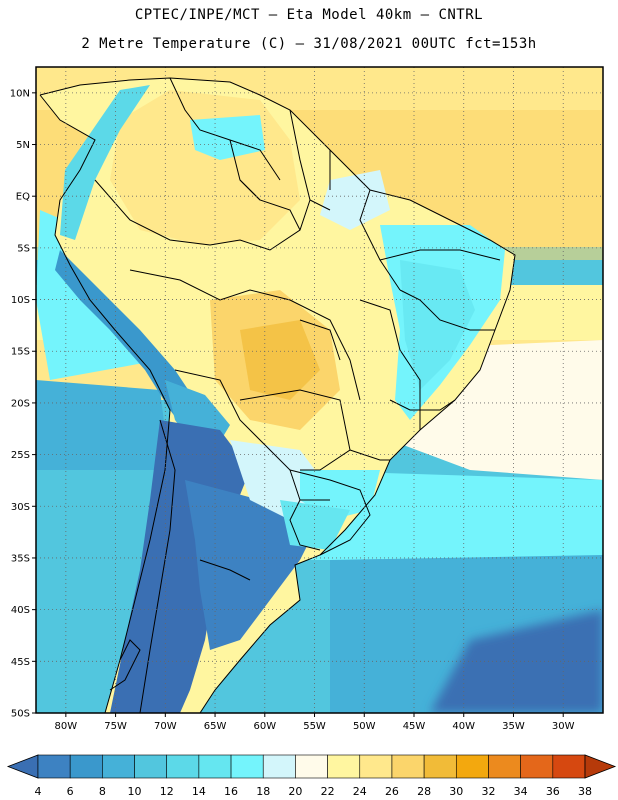 The height and width of the screenshot is (800, 618). What do you see at coordinates (488, 791) in the screenshot?
I see `colorbar-label: 32` at bounding box center [488, 791].